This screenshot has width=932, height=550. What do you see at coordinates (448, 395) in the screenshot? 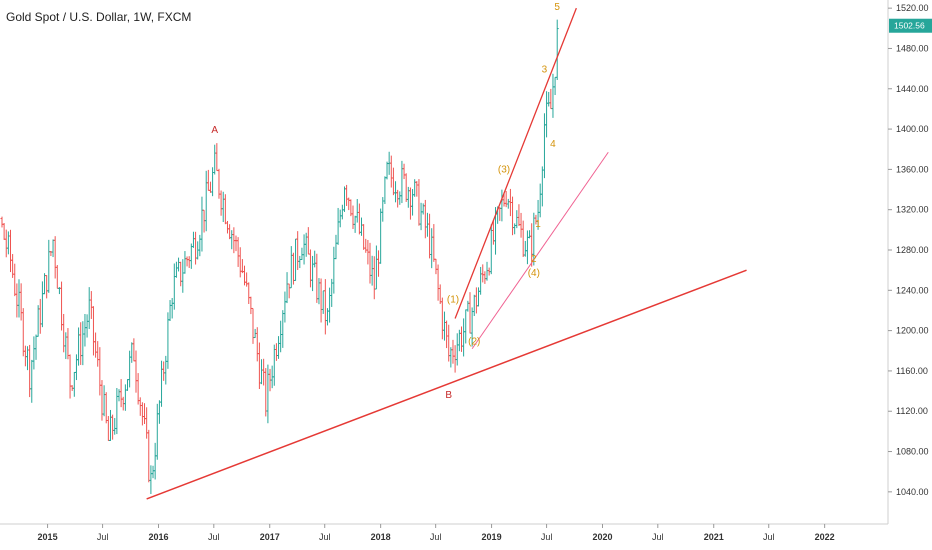
I see `wave-label: B` at bounding box center [448, 395].